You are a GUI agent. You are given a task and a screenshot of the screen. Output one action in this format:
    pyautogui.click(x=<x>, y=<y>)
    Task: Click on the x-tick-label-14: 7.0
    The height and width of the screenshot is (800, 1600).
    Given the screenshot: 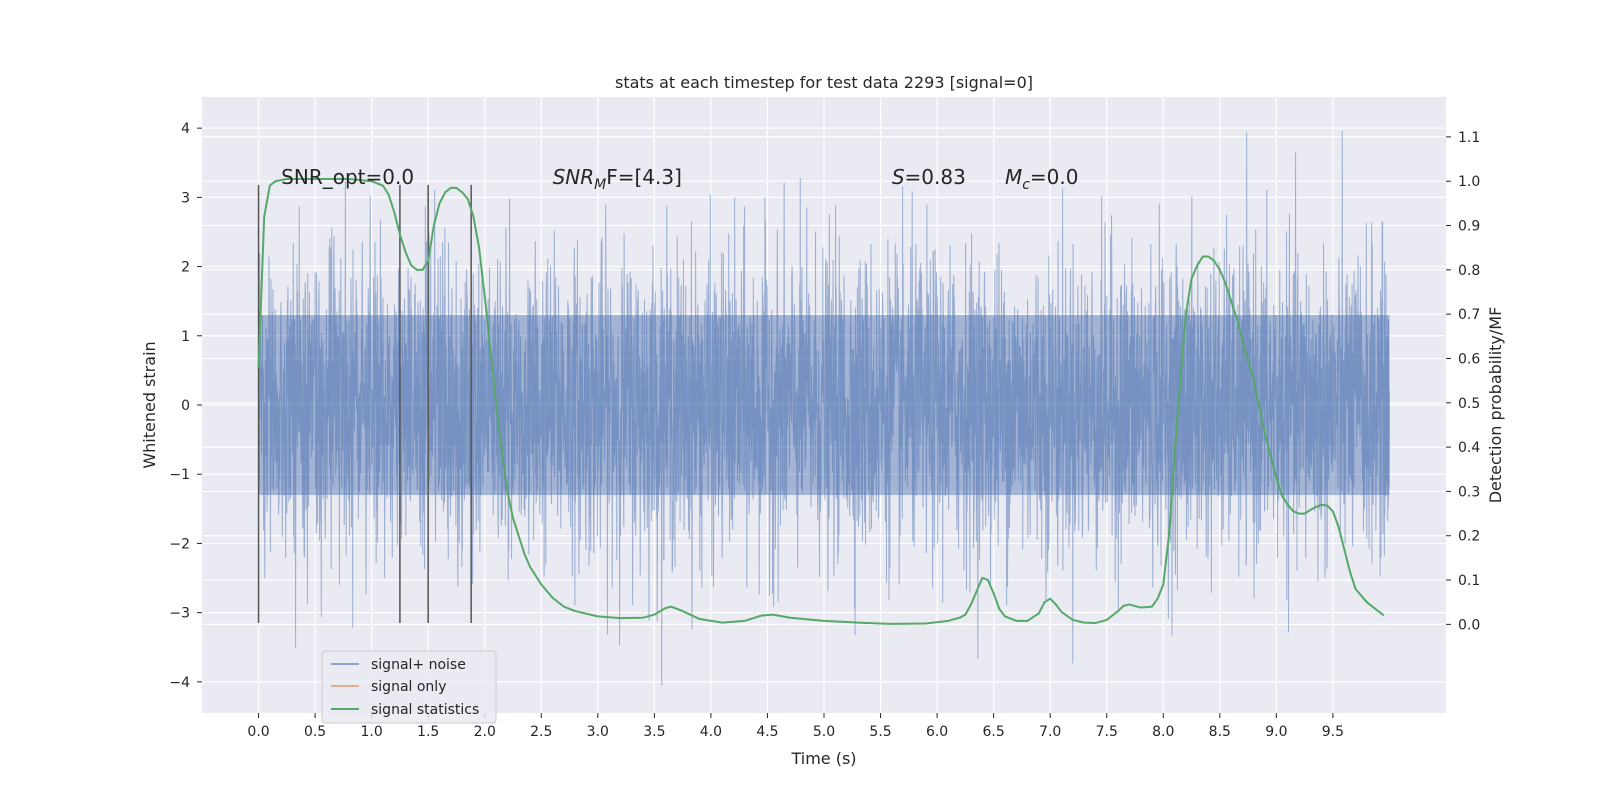 What is the action you would take?
    pyautogui.click(x=1050, y=732)
    